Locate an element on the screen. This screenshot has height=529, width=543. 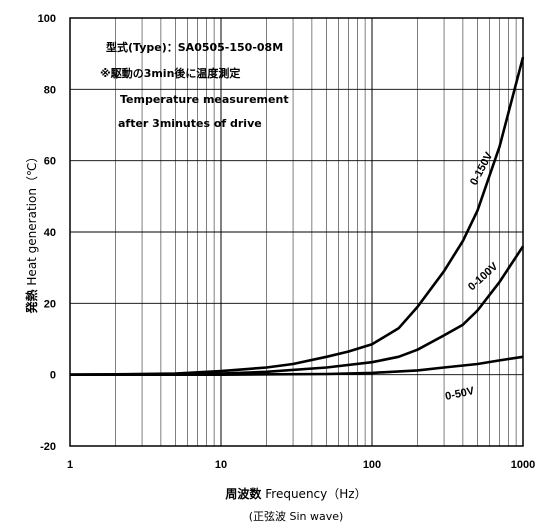
annotation-measure-jp: ※駆動の3min後に温度測定 is located at coordinates (170, 73).